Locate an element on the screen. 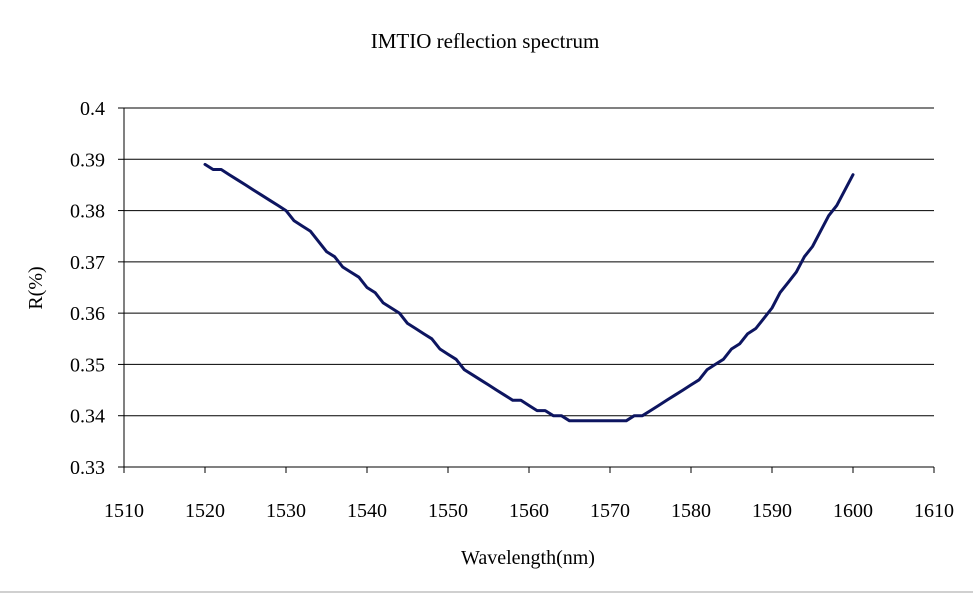 This screenshot has width=973, height=595. x-tick-label: 1520 is located at coordinates (205, 511).